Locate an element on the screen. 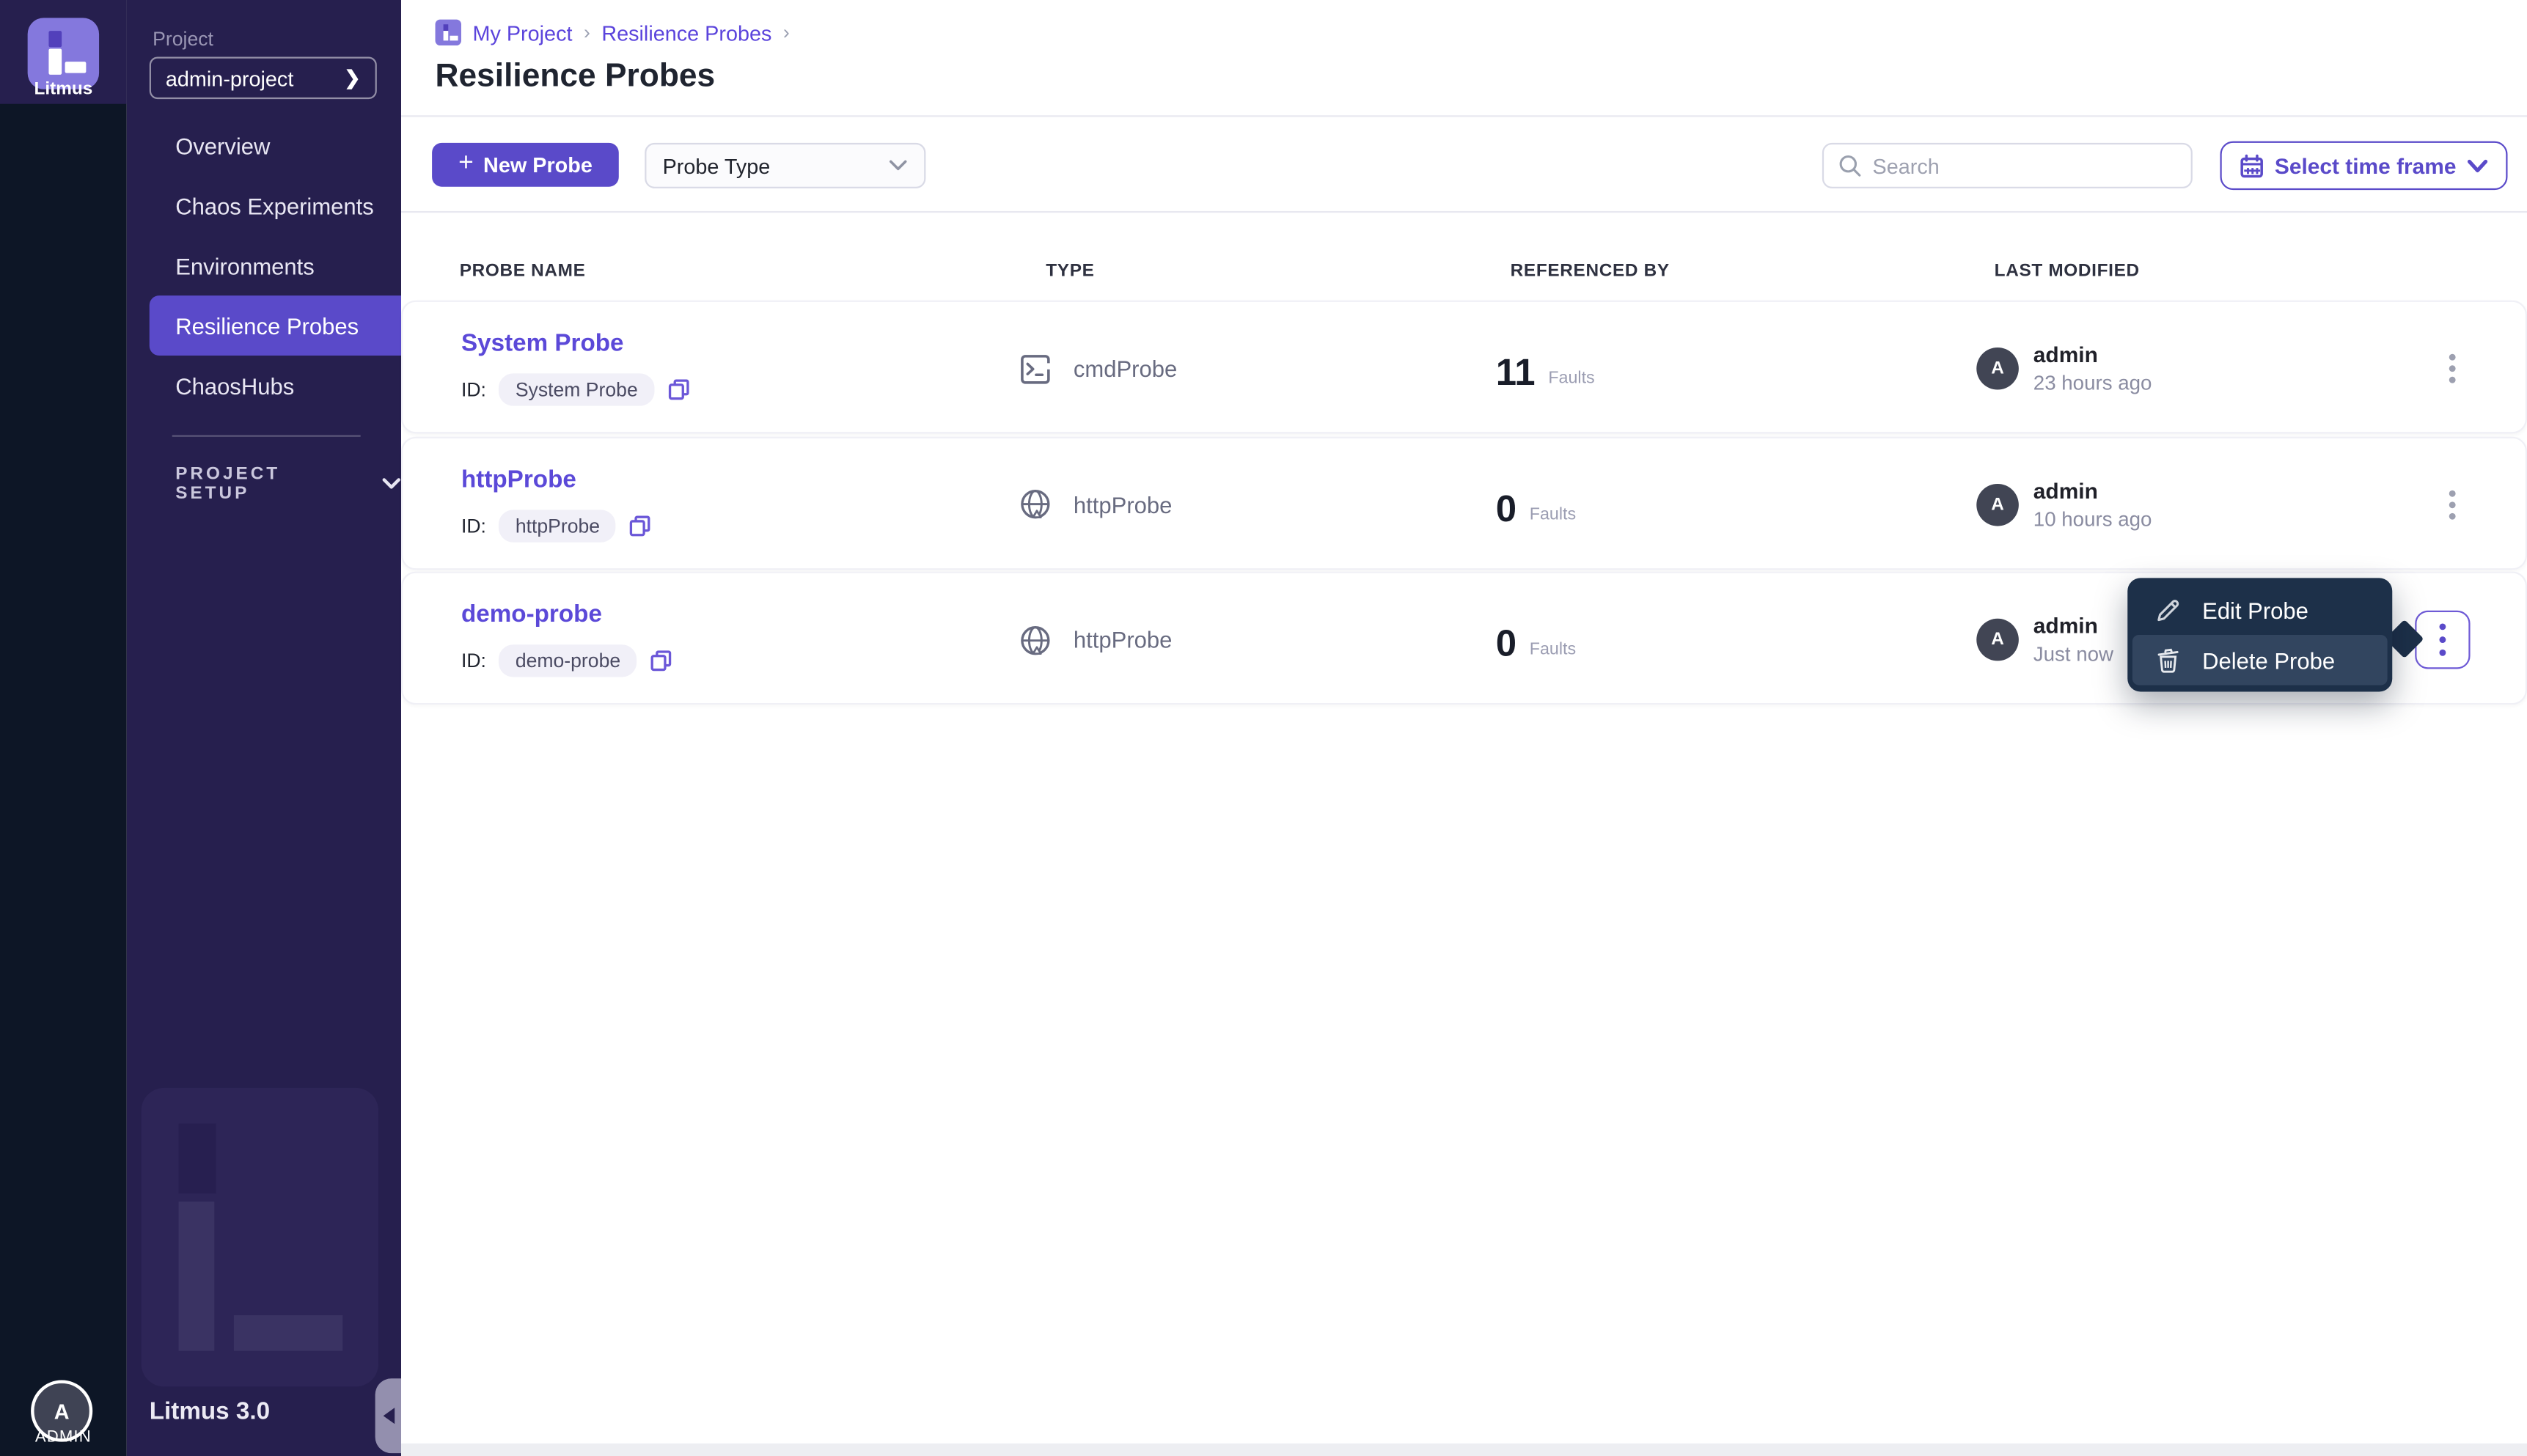  column-header-probe-name: PROBE NAME is located at coordinates (522, 271).